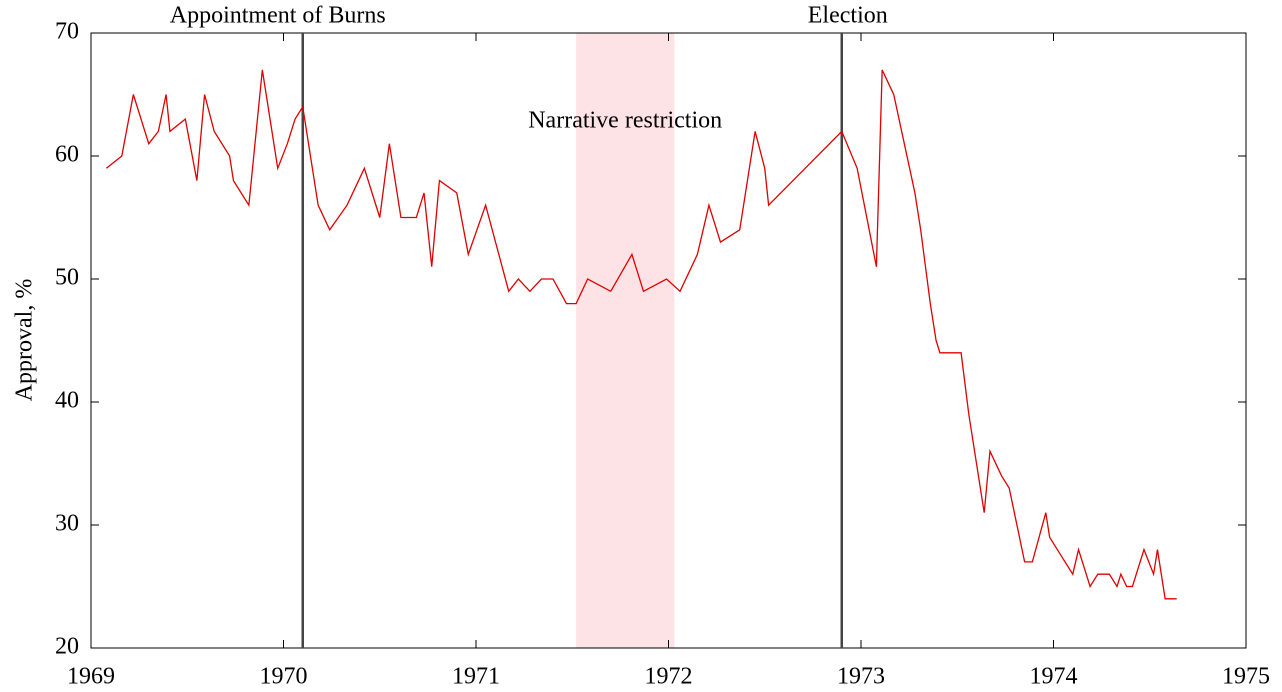  What do you see at coordinates (278, 16) in the screenshot?
I see `event-label: Appointment of Burns` at bounding box center [278, 16].